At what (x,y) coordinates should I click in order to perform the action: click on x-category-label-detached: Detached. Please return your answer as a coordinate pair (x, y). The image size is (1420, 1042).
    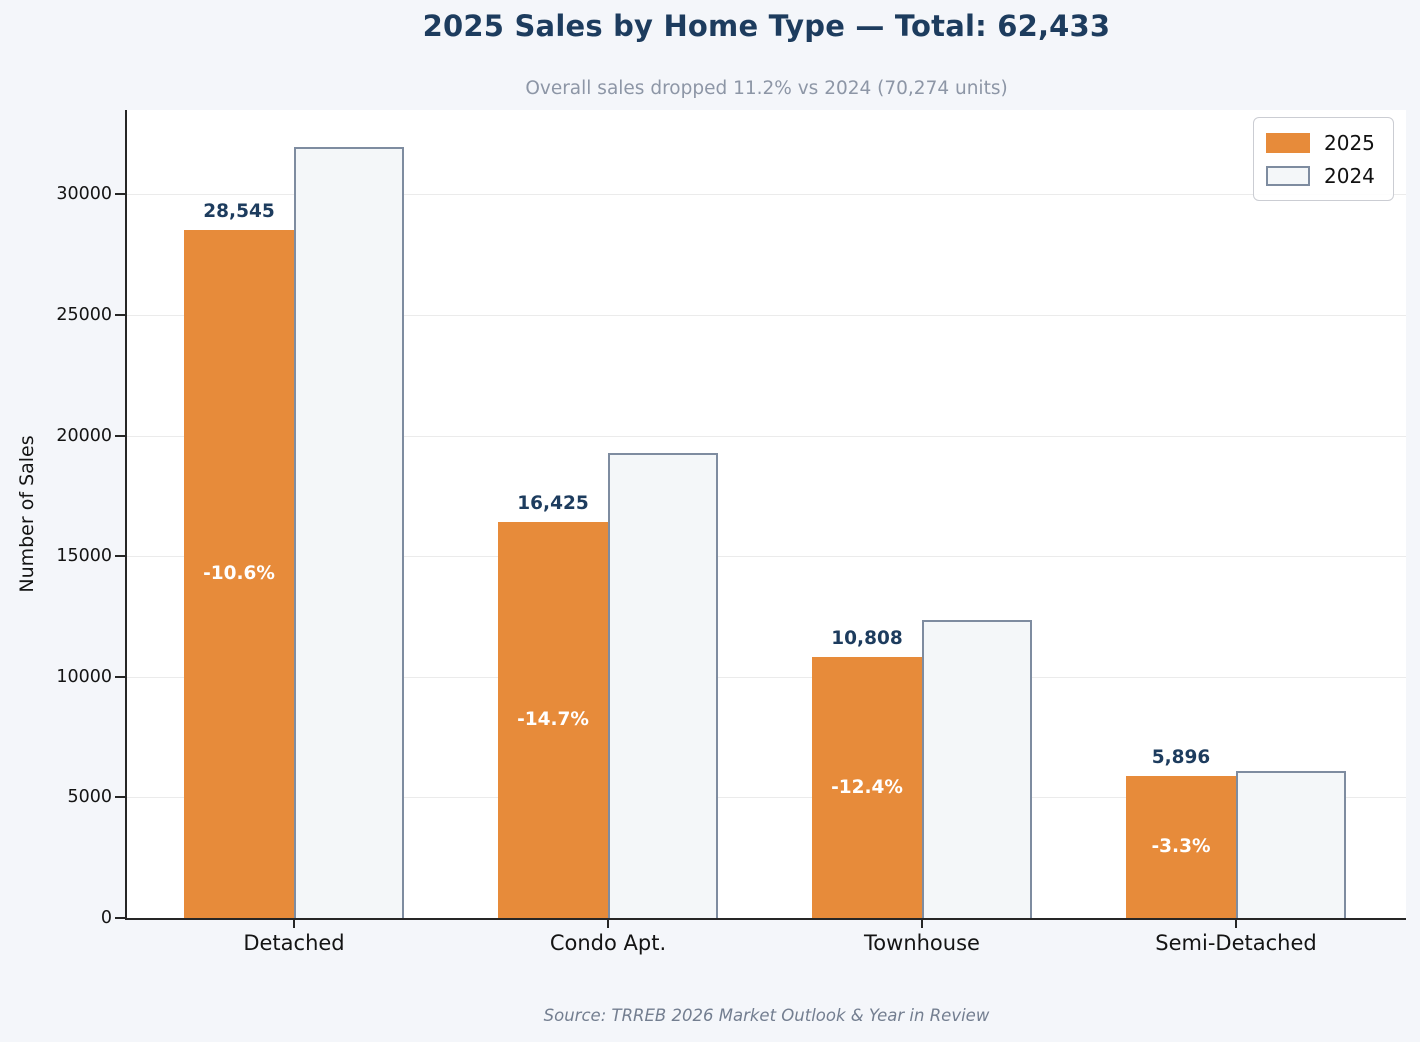
    Looking at the image, I should click on (294, 943).